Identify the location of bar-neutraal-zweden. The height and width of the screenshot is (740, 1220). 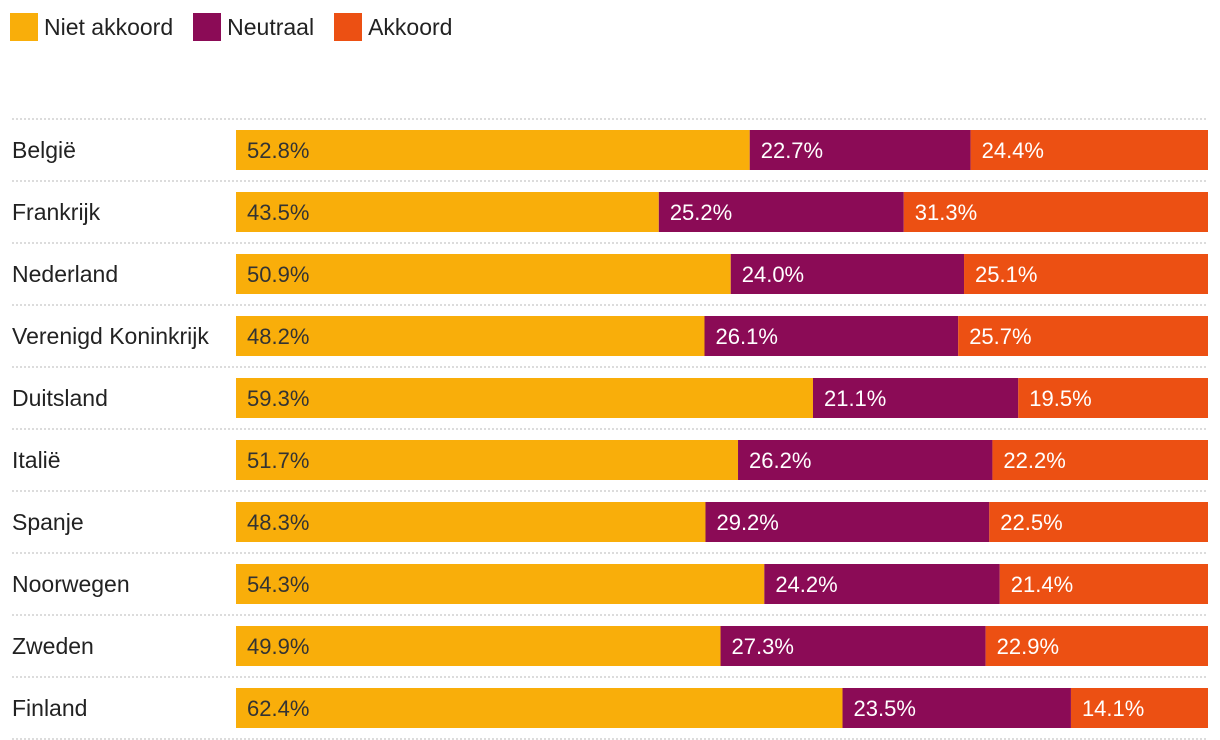
(853, 646).